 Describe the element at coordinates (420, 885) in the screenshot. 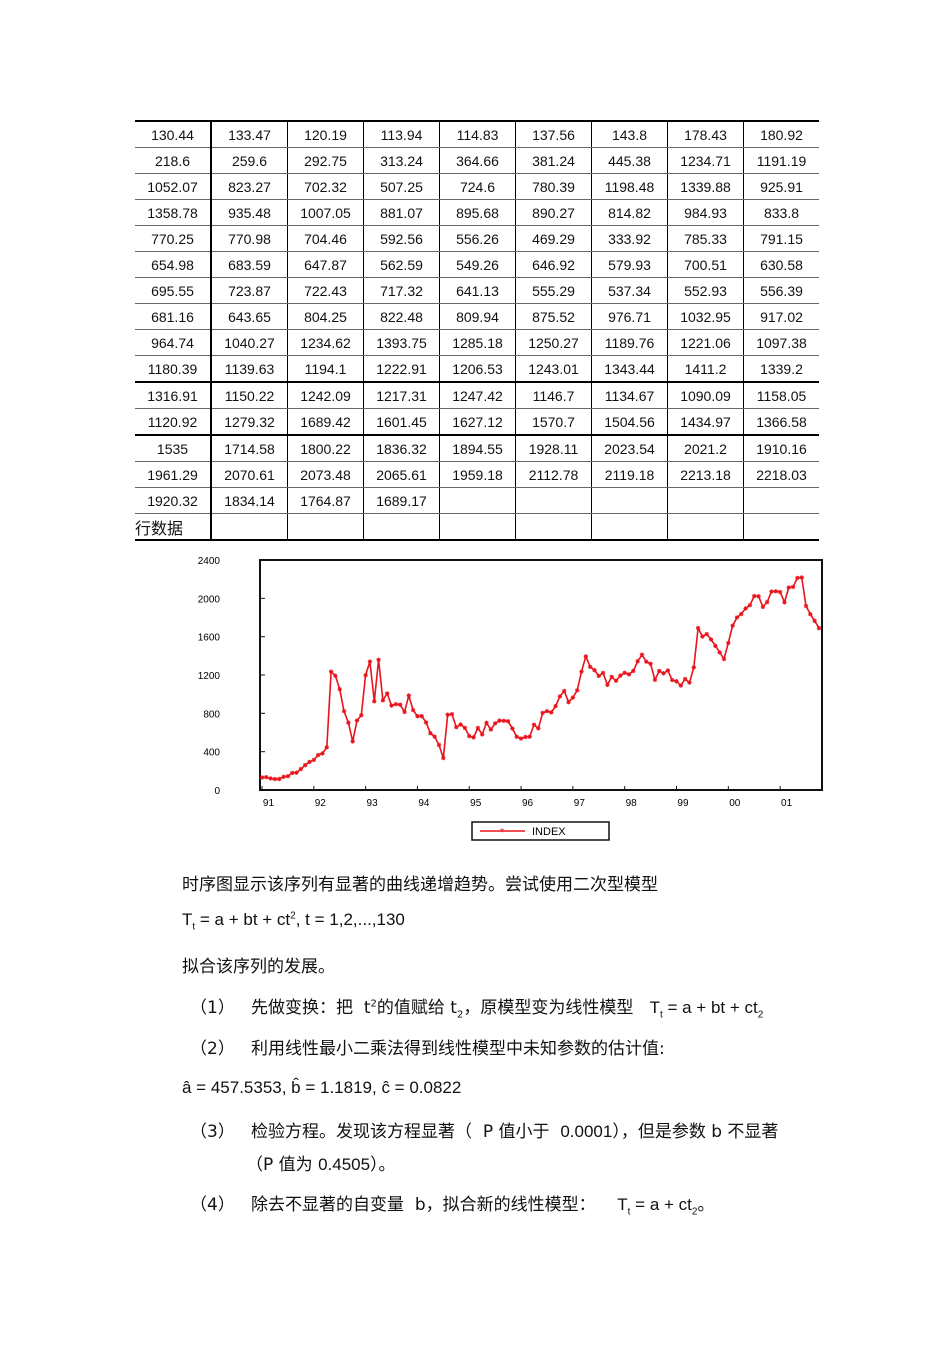

I see `paragraph-intro: 时序图显示该序列有显著的曲线递增趋势。尝试使用二次型模型` at that location.